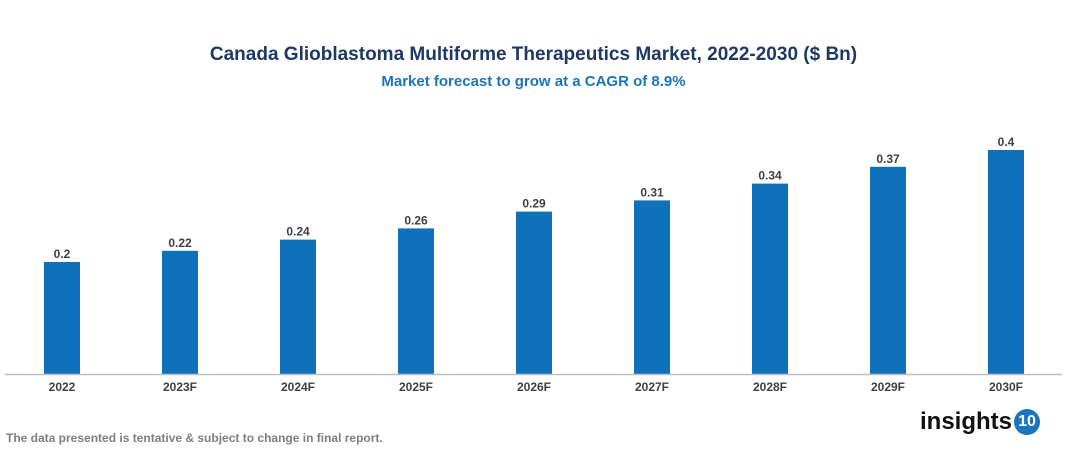 The image size is (1067, 454). I want to click on x-tick-label: 2030F, so click(1006, 387).